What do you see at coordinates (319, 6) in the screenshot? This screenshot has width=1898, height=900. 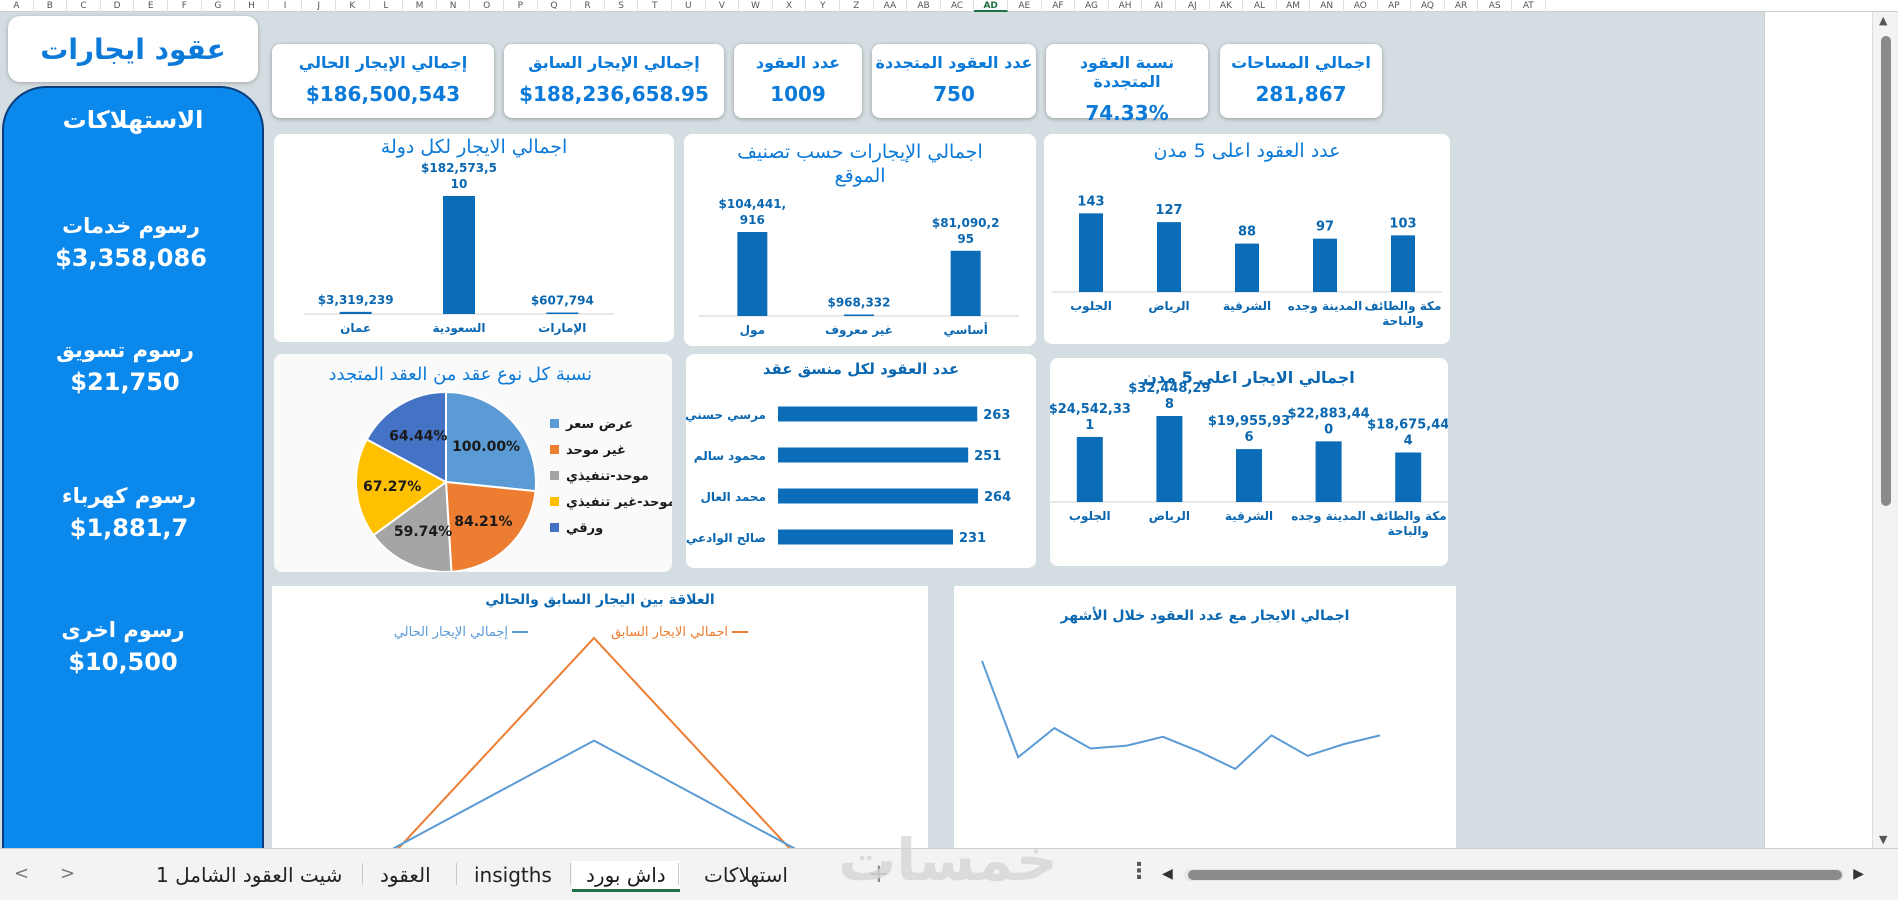 I see `column-header: J` at bounding box center [319, 6].